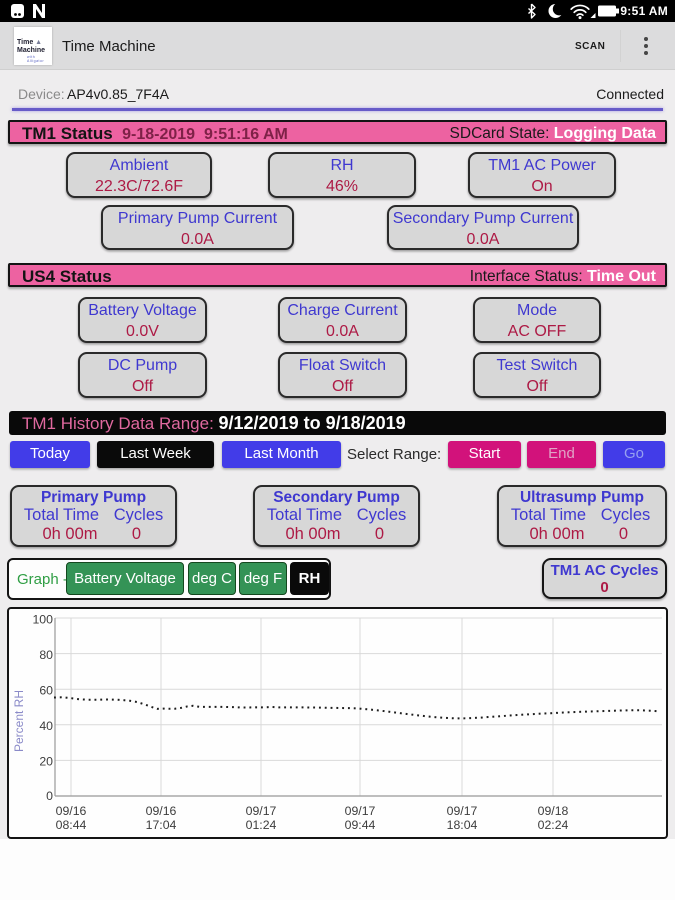  I want to click on svg-text: 08:44, so click(71, 825).